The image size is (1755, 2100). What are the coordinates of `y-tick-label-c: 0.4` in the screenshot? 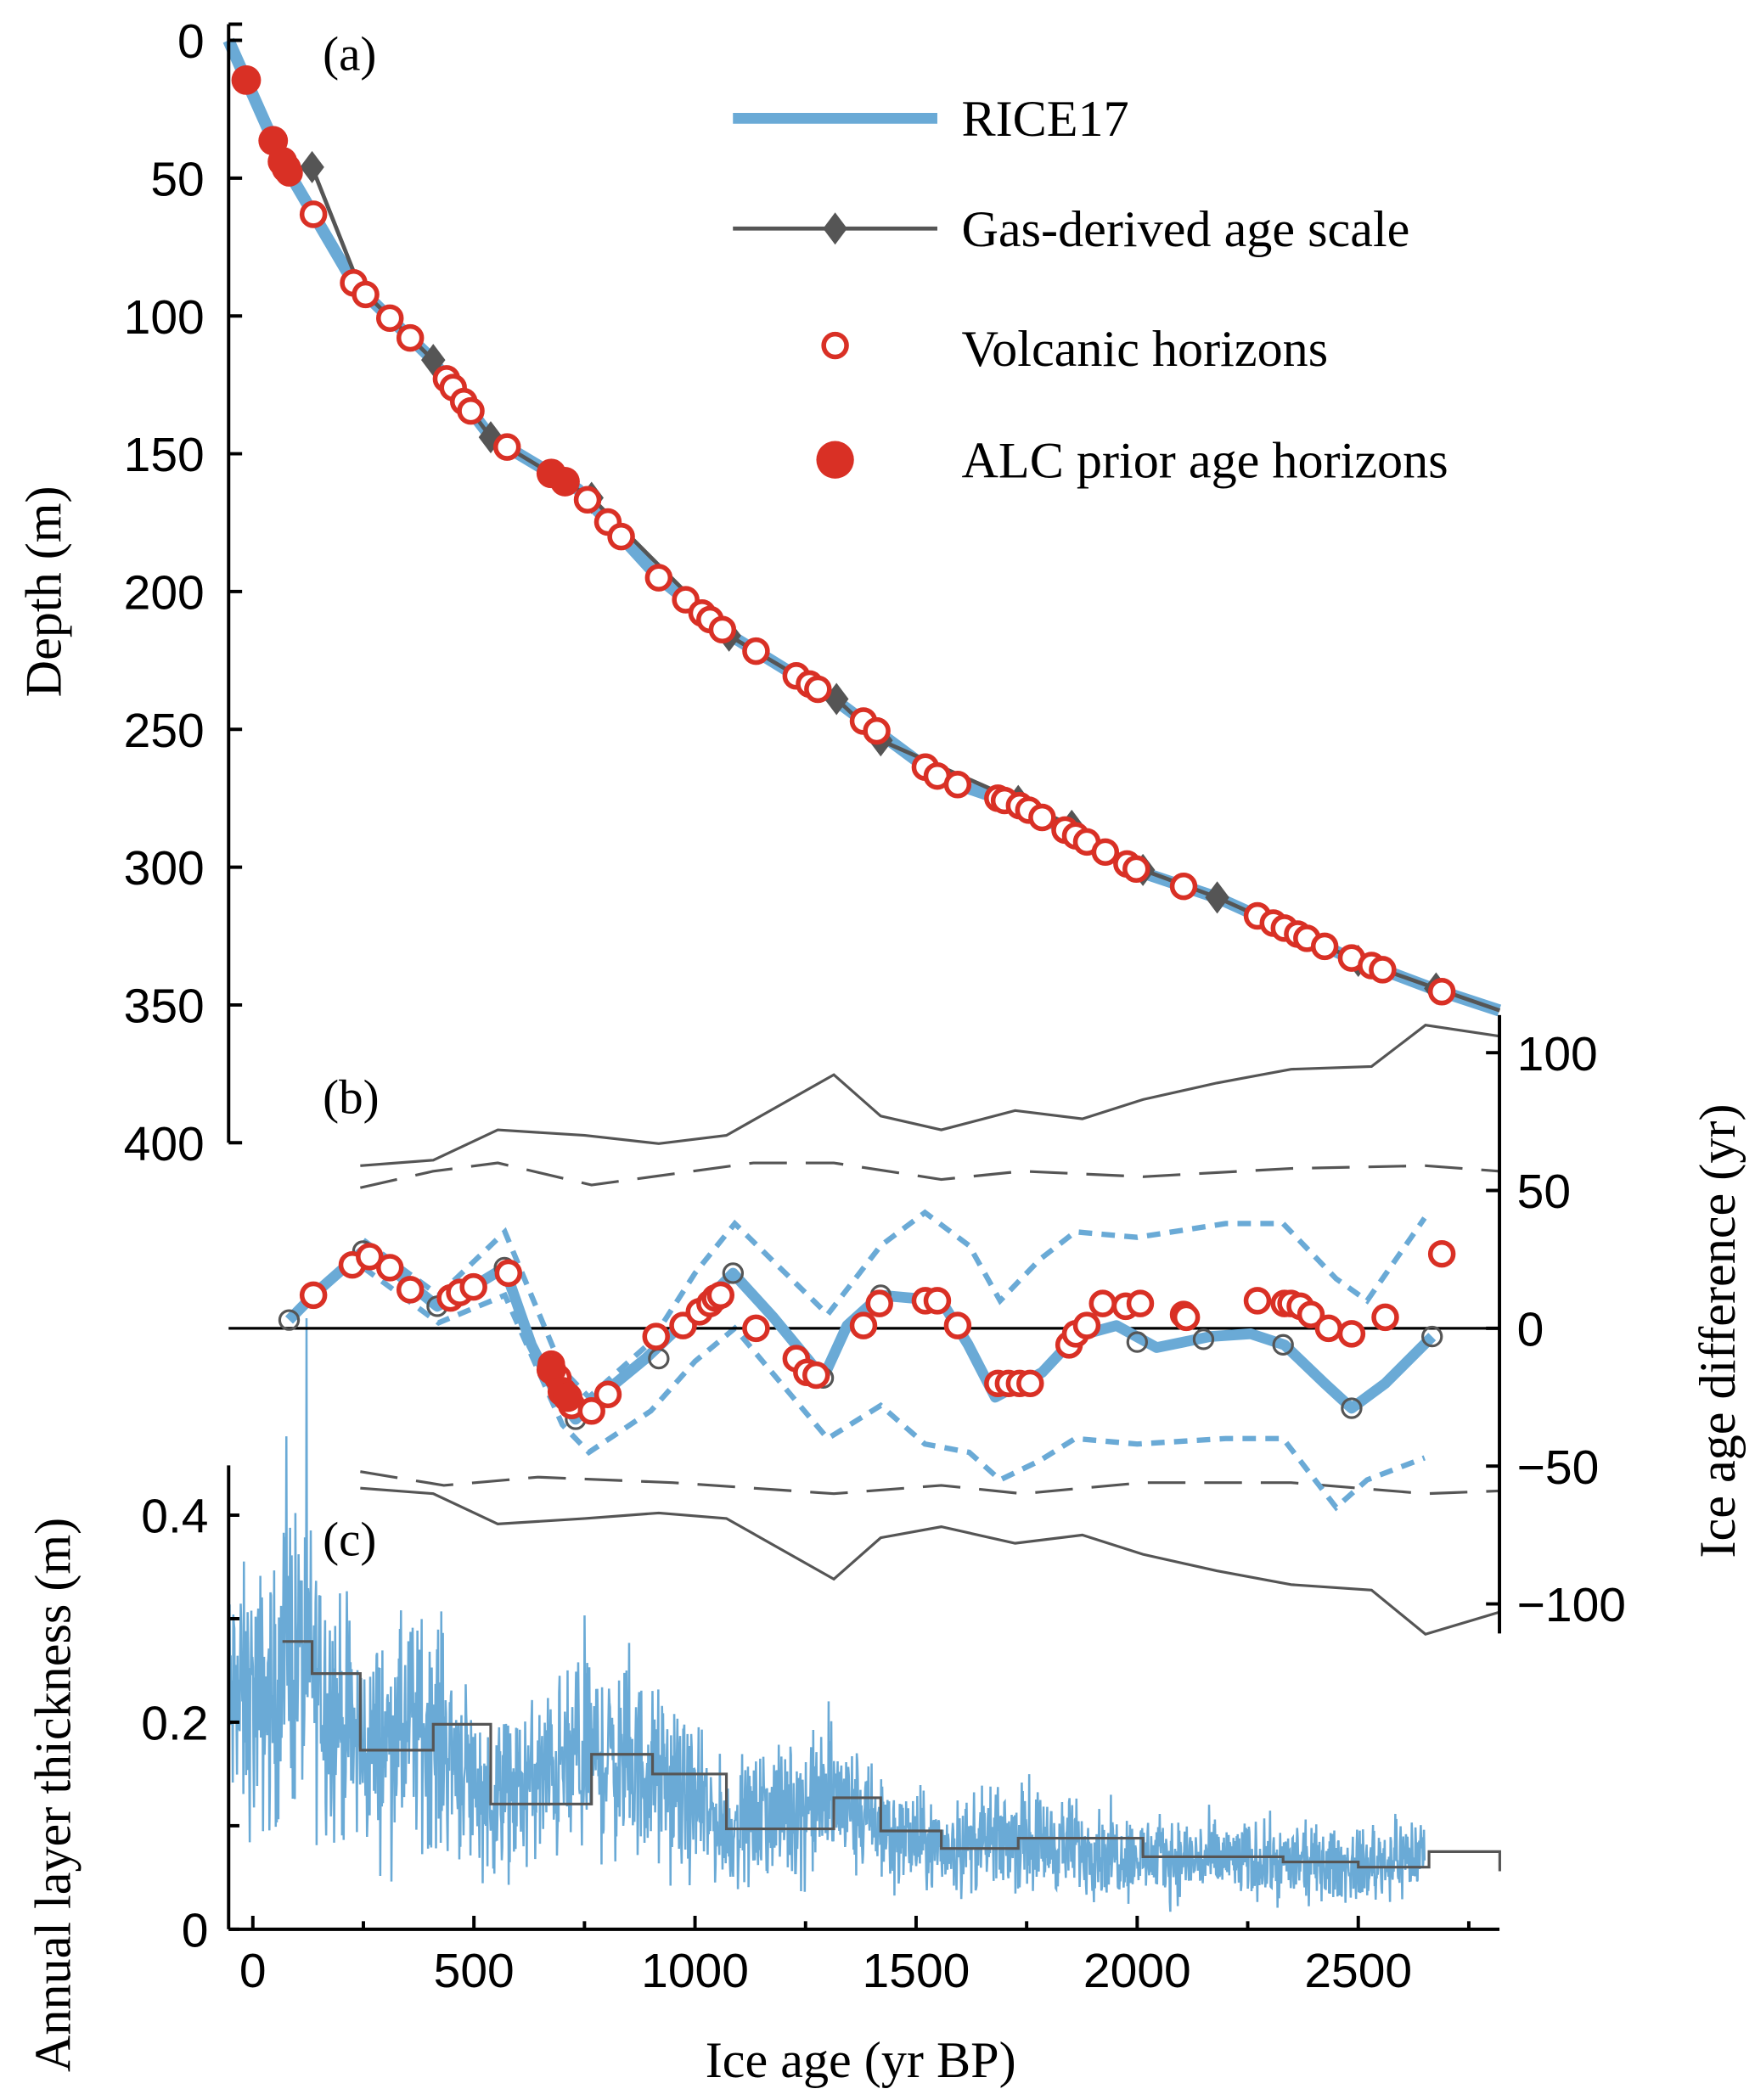 It's located at (175, 1517).